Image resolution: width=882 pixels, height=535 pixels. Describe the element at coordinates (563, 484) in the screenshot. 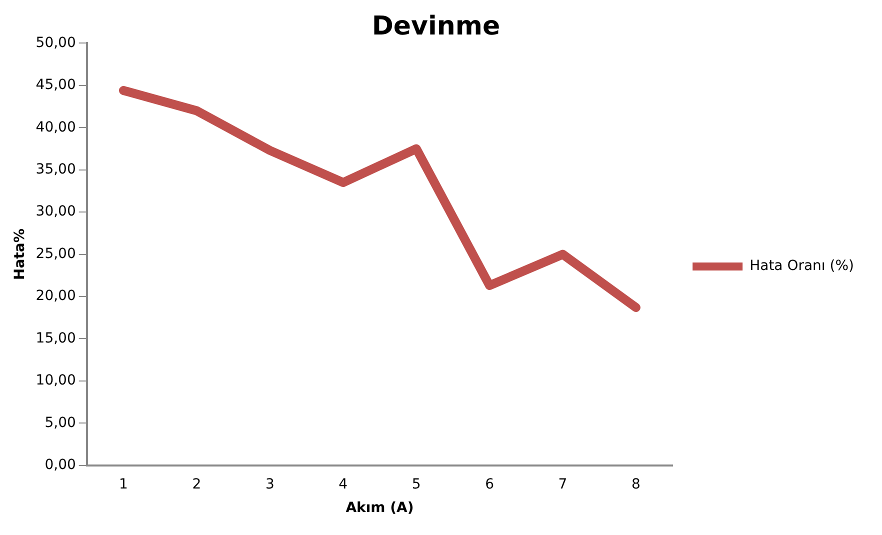

I see `x-tick-label: 7` at that location.